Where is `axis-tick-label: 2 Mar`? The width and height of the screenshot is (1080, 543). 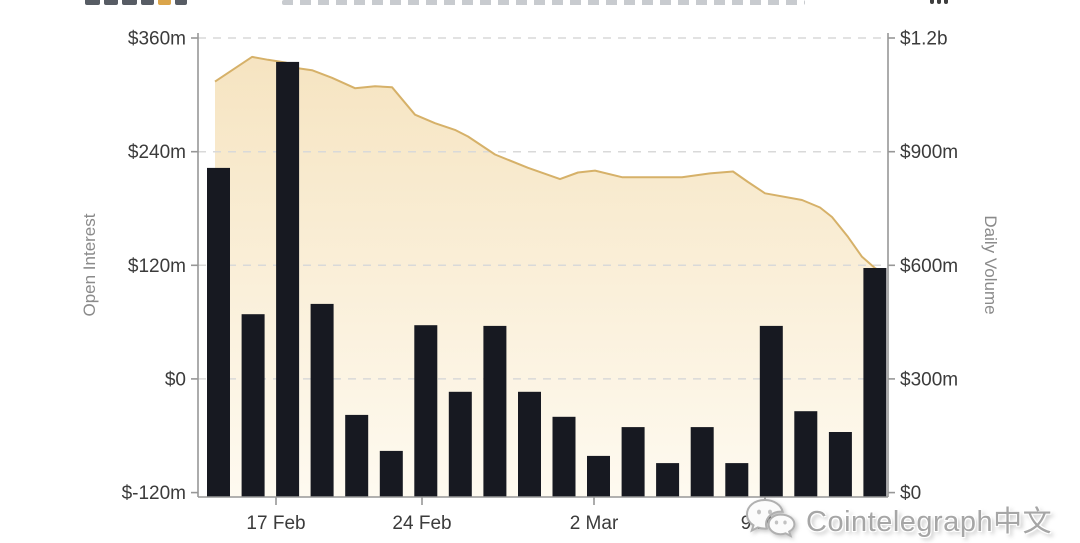 axis-tick-label: 2 Mar is located at coordinates (594, 523).